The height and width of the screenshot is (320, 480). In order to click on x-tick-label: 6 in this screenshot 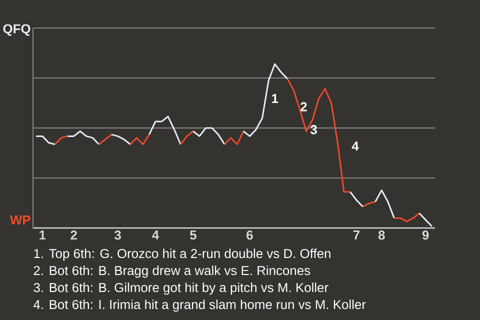, I will do `click(249, 235)`.